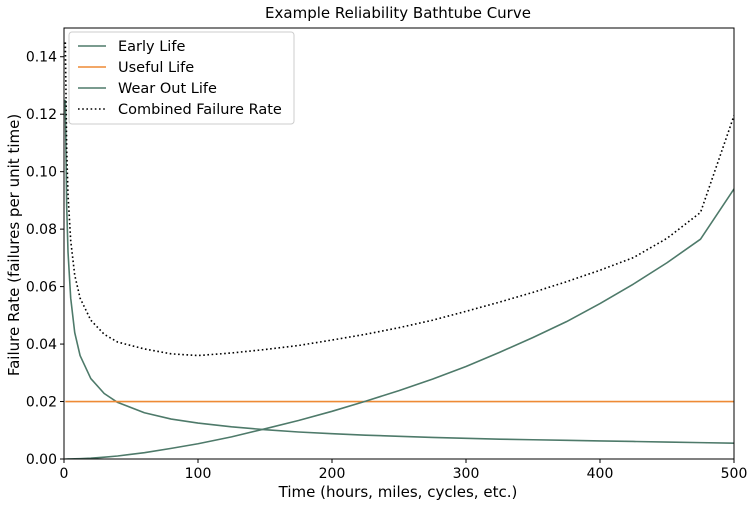 The height and width of the screenshot is (509, 755). What do you see at coordinates (156, 68) in the screenshot?
I see `legend-label: Useful Life` at bounding box center [156, 68].